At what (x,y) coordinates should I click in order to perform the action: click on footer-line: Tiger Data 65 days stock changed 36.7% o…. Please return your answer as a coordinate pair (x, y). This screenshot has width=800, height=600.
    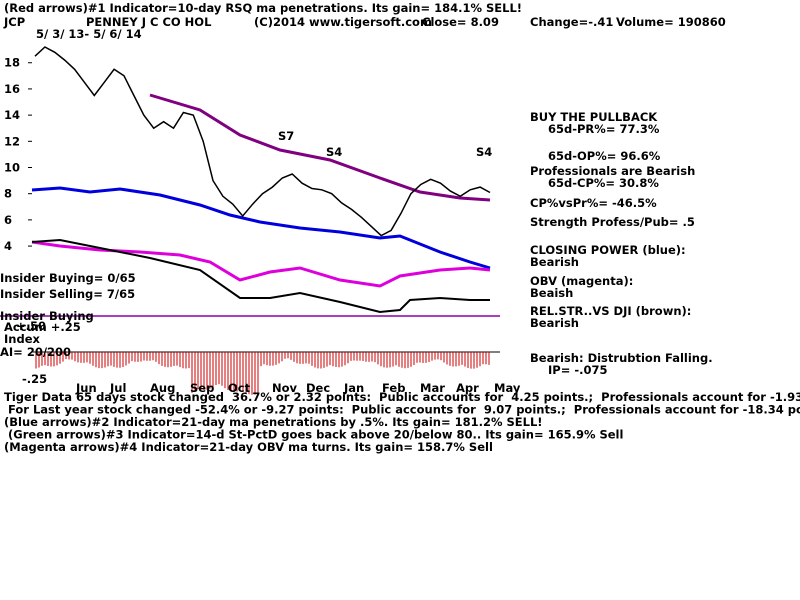
    Looking at the image, I should click on (402, 397).